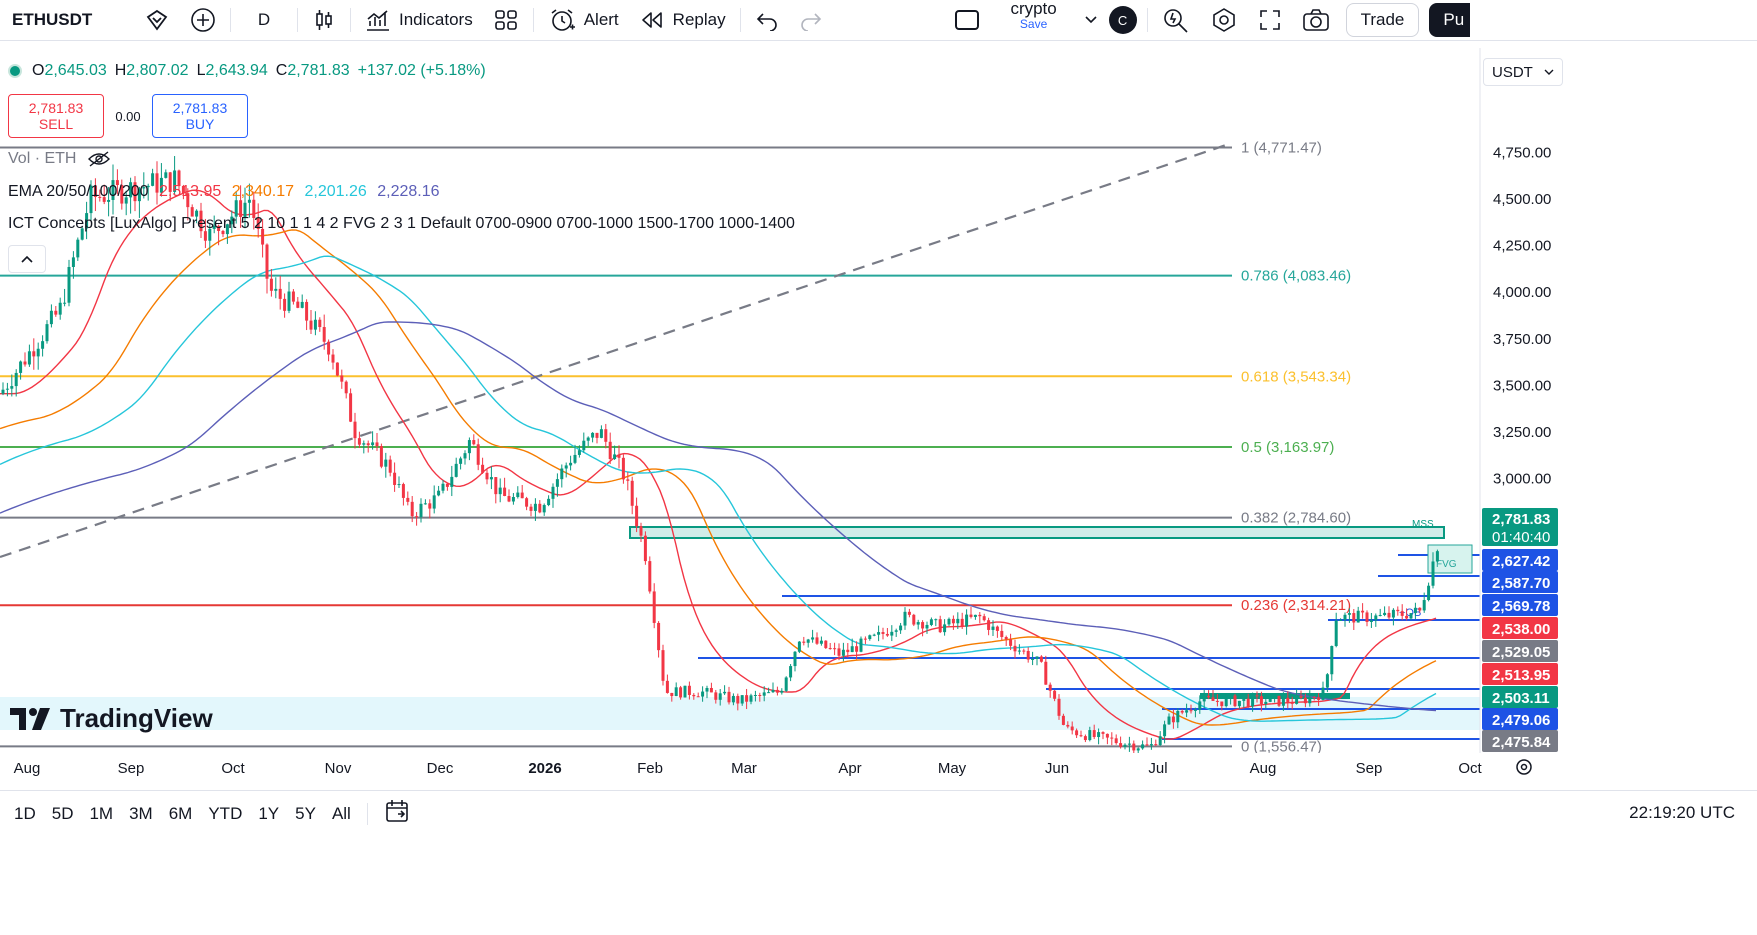 The image size is (1757, 935). I want to click on replay-button: Replay, so click(682, 20).